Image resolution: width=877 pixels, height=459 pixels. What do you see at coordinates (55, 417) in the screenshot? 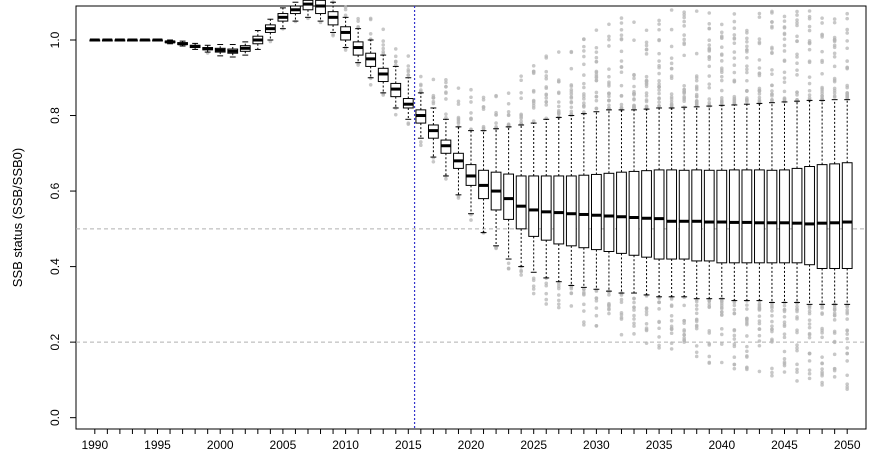
I see `y-tick-label: 0.0` at bounding box center [55, 417].